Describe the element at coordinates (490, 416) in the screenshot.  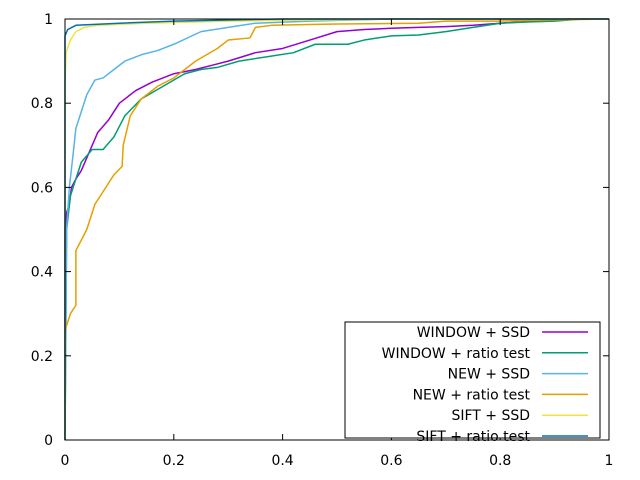
I see `legend-label-4: SIFT + SSD` at that location.